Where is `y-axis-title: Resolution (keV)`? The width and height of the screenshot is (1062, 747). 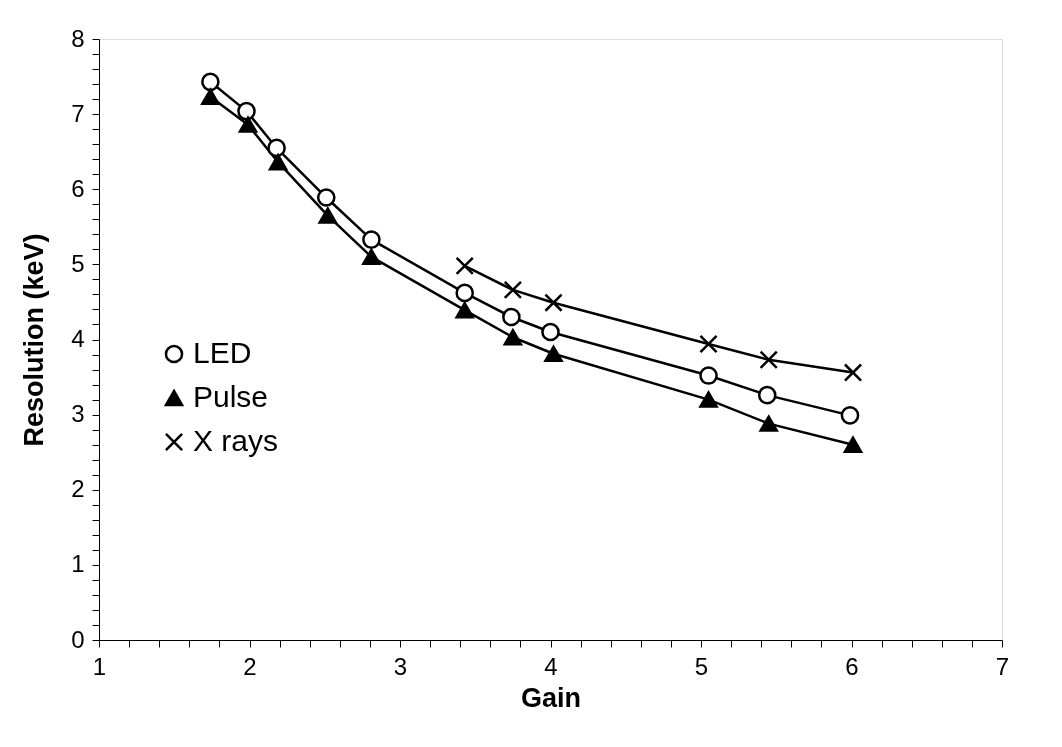
y-axis-title: Resolution (keV) is located at coordinates (34, 340).